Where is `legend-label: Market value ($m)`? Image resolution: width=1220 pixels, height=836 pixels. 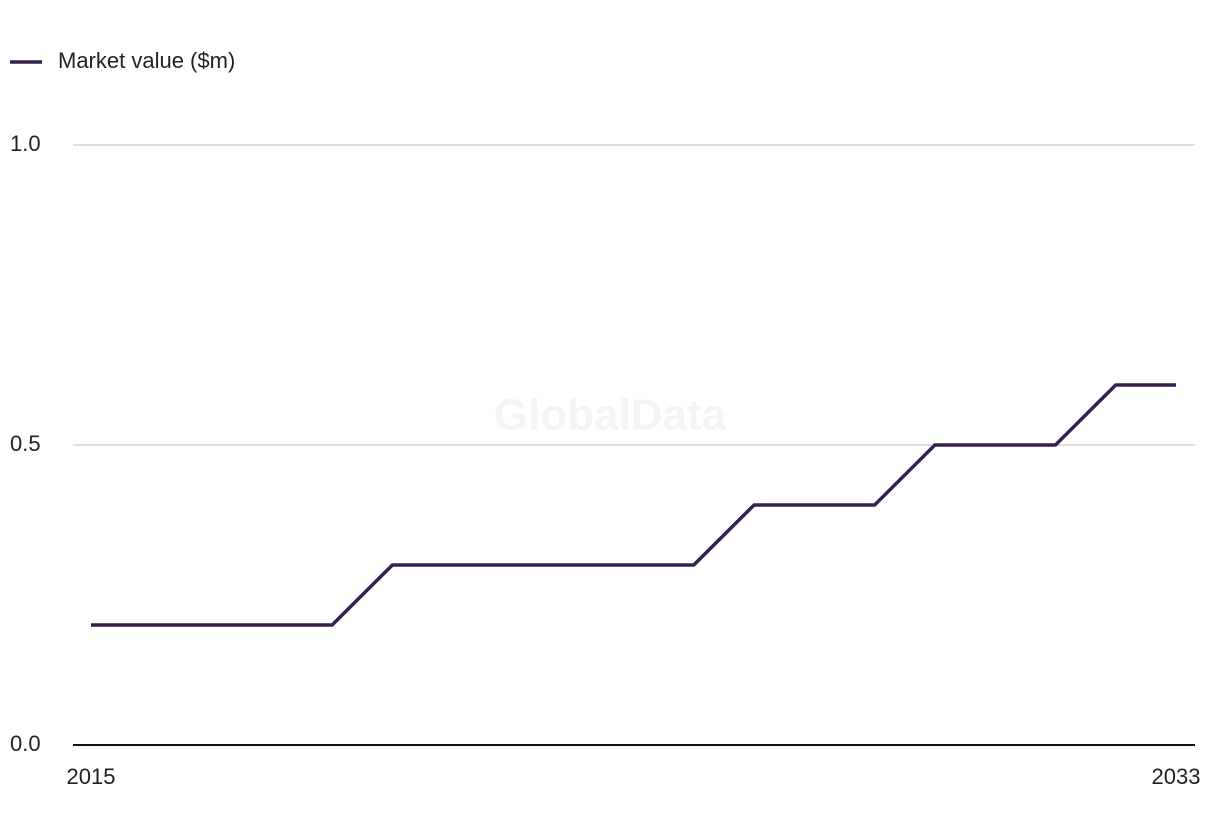 legend-label: Market value ($m) is located at coordinates (146, 60).